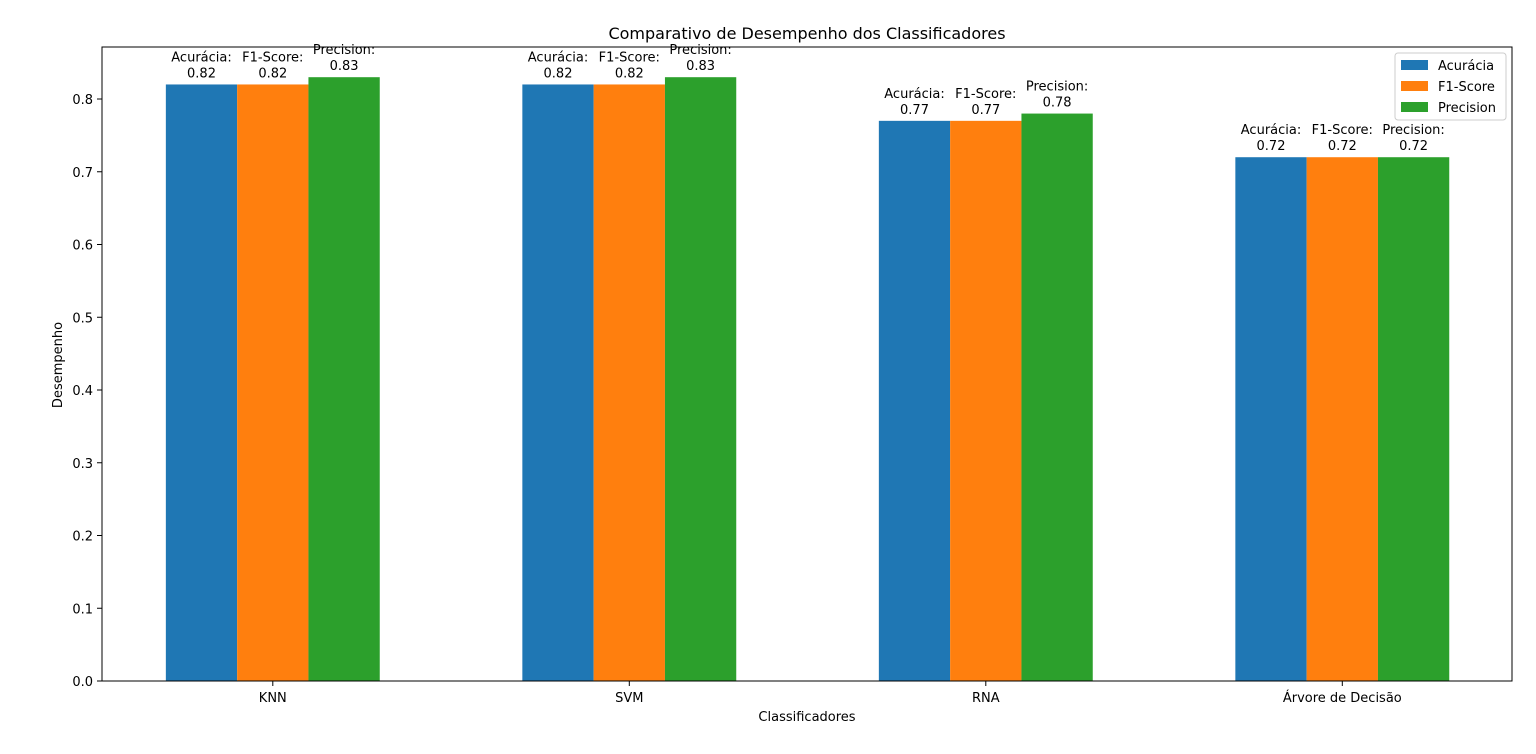 Image resolution: width=1536 pixels, height=754 pixels. Describe the element at coordinates (273, 698) in the screenshot. I see `x-tick-label: KNN` at that location.